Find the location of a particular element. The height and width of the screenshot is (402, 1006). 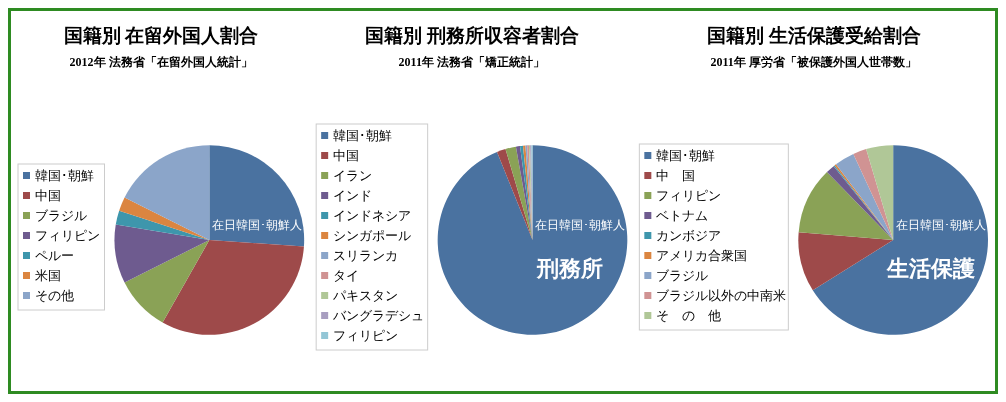

legend-label: ベトナム is located at coordinates (682, 215).